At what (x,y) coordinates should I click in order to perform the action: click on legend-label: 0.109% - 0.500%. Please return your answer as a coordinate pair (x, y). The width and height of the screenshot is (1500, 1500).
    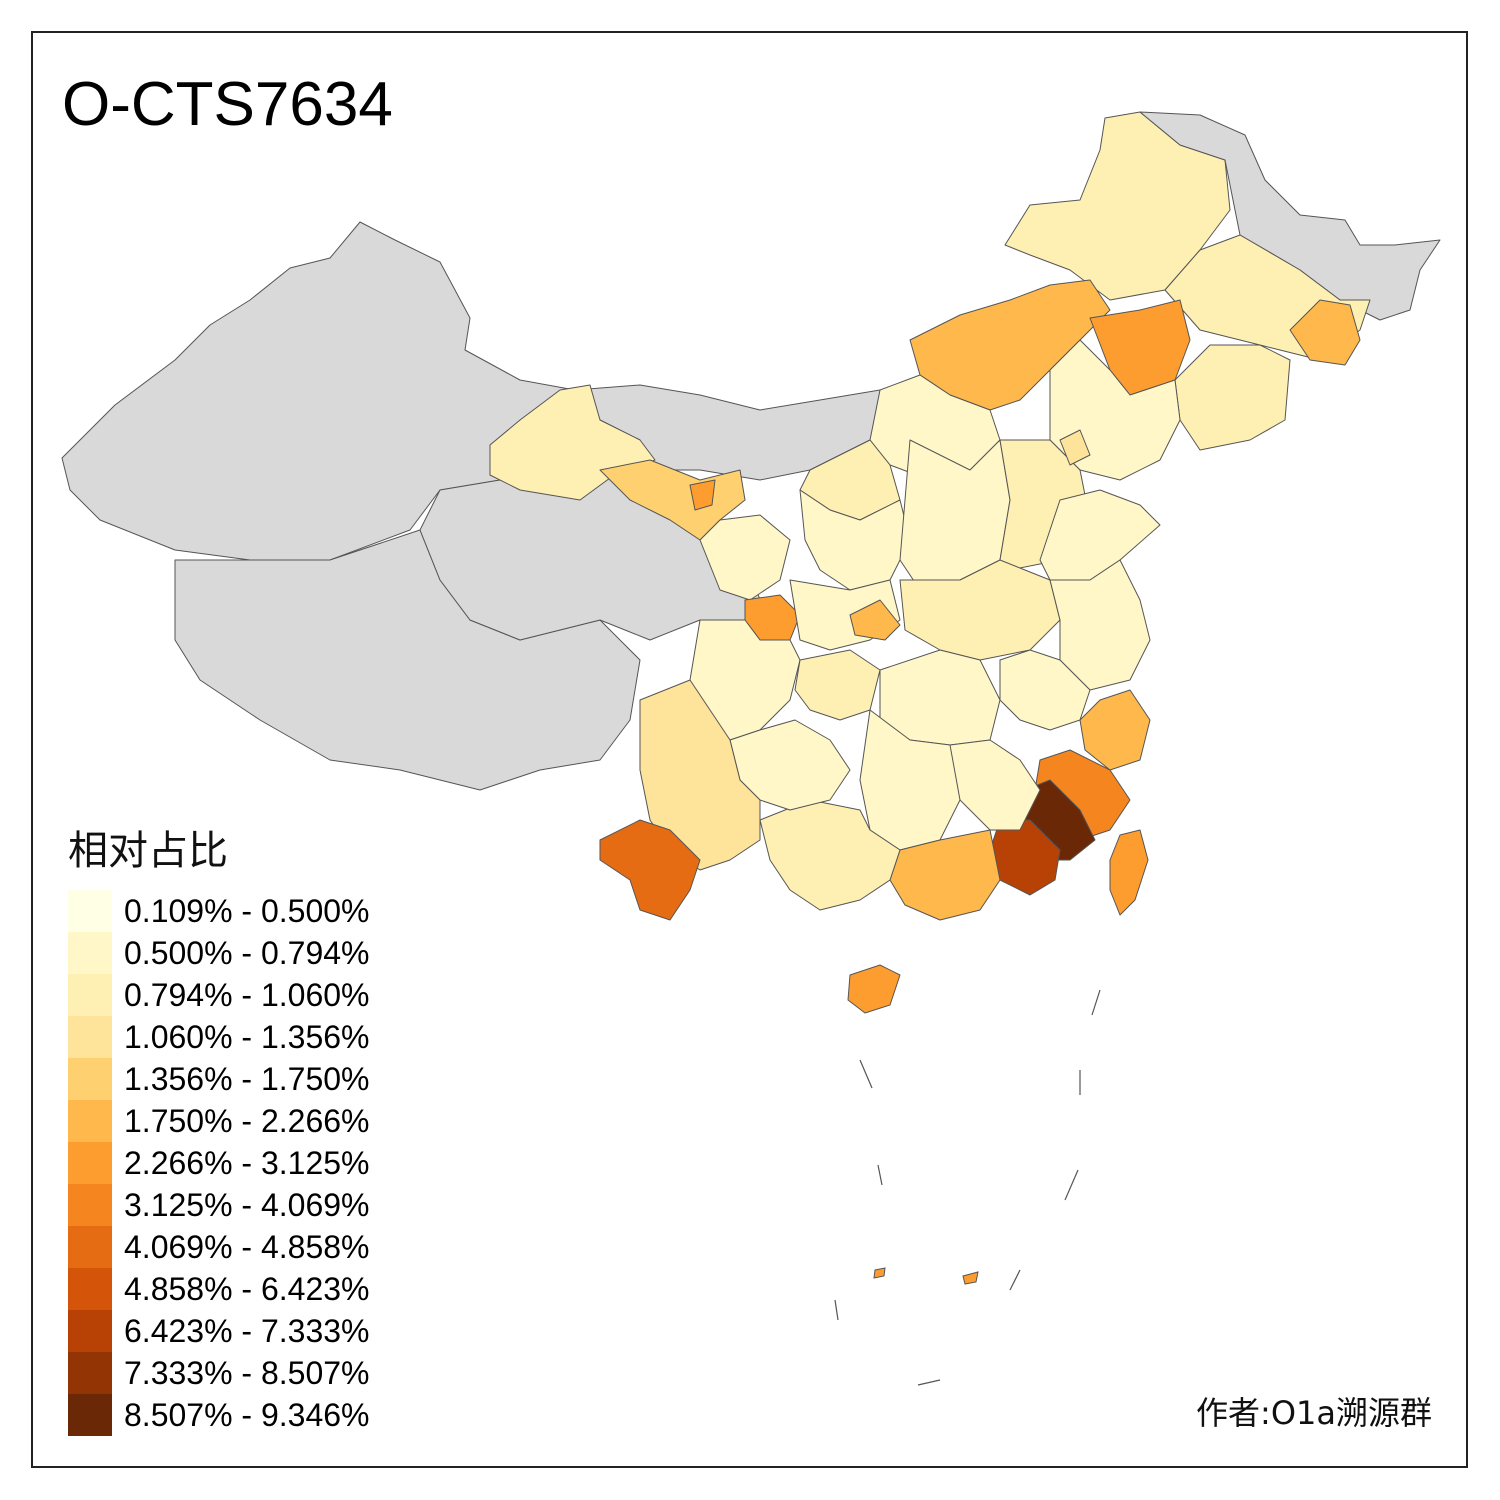
    Looking at the image, I should click on (247, 910).